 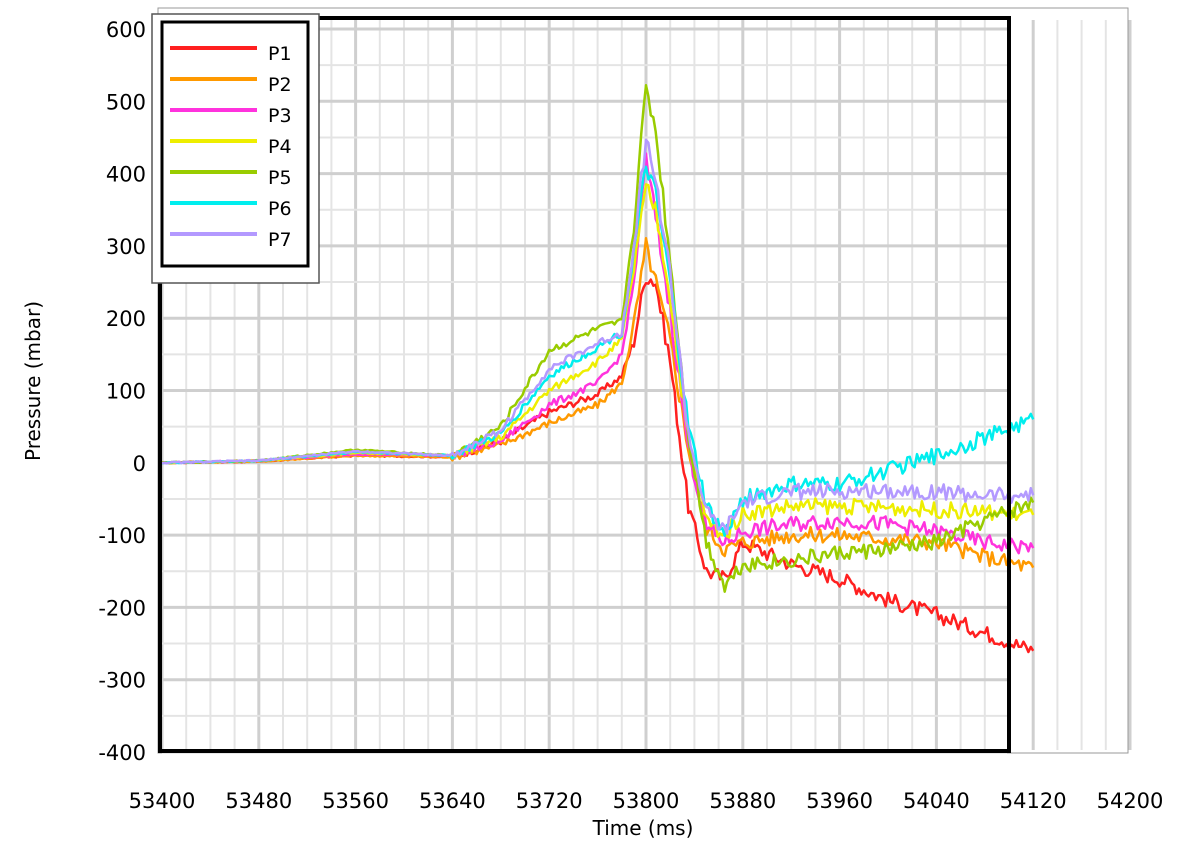 I want to click on y-tick-label: 600, so click(x=126, y=30).